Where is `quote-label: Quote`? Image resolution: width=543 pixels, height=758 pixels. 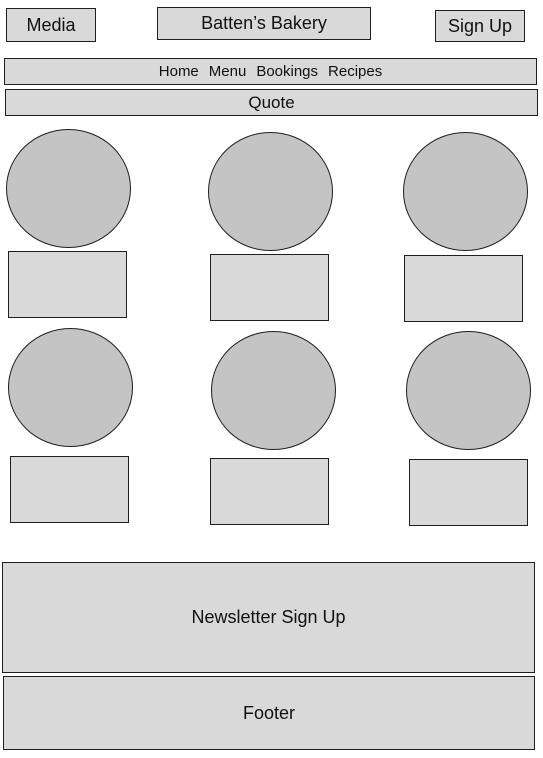 quote-label: Quote is located at coordinates (271, 102).